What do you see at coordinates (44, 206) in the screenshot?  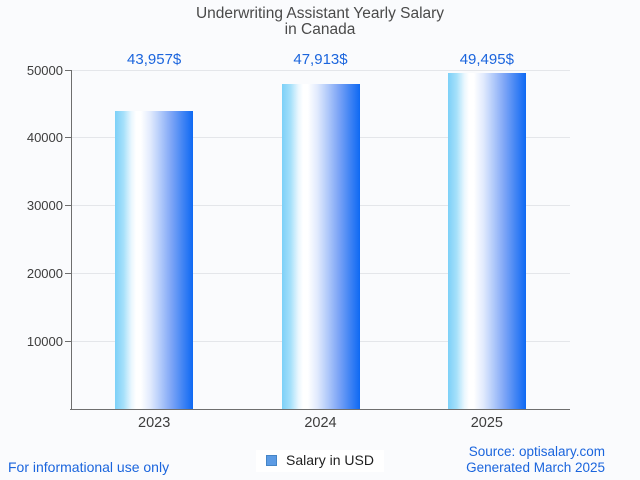 I see `y-axis-label-30000: 30000` at bounding box center [44, 206].